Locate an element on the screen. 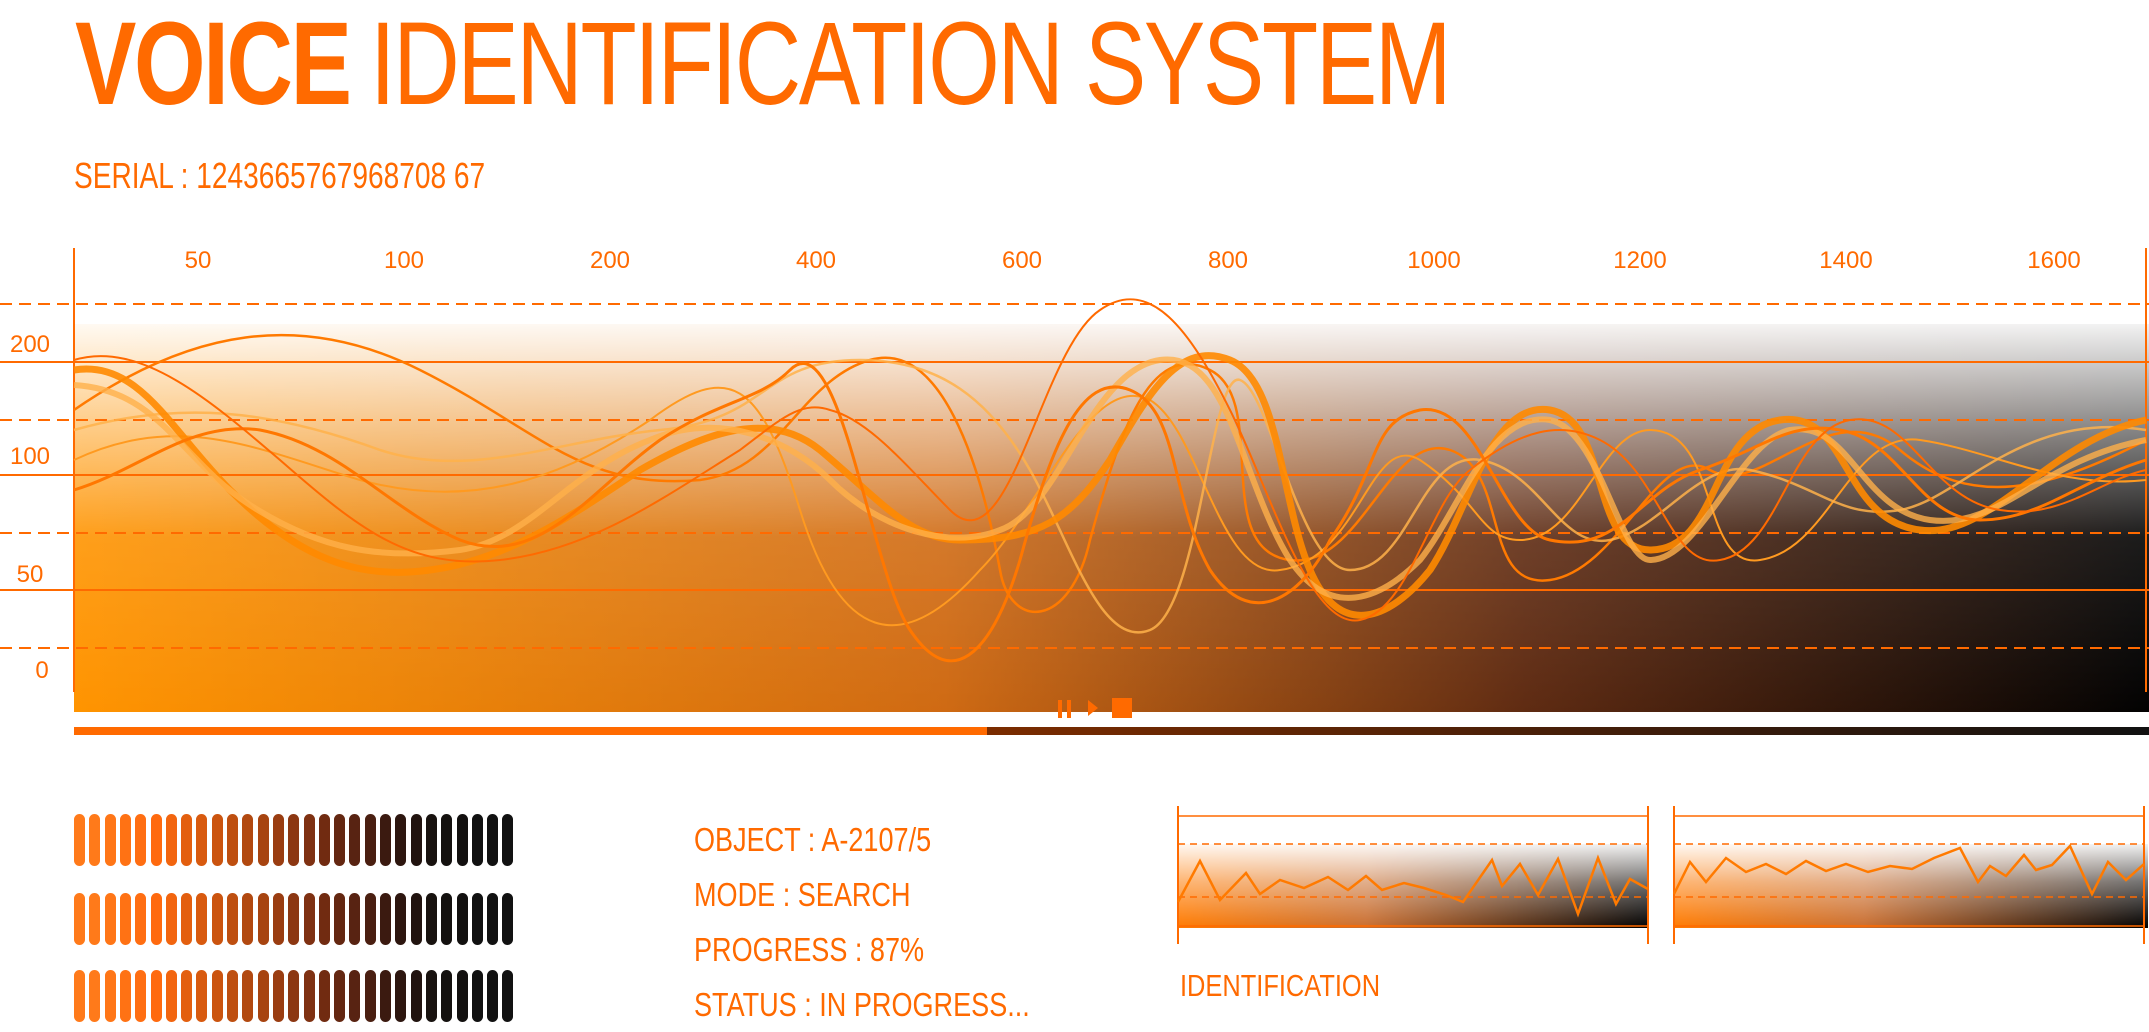  play-icon is located at coordinates (1093, 708).